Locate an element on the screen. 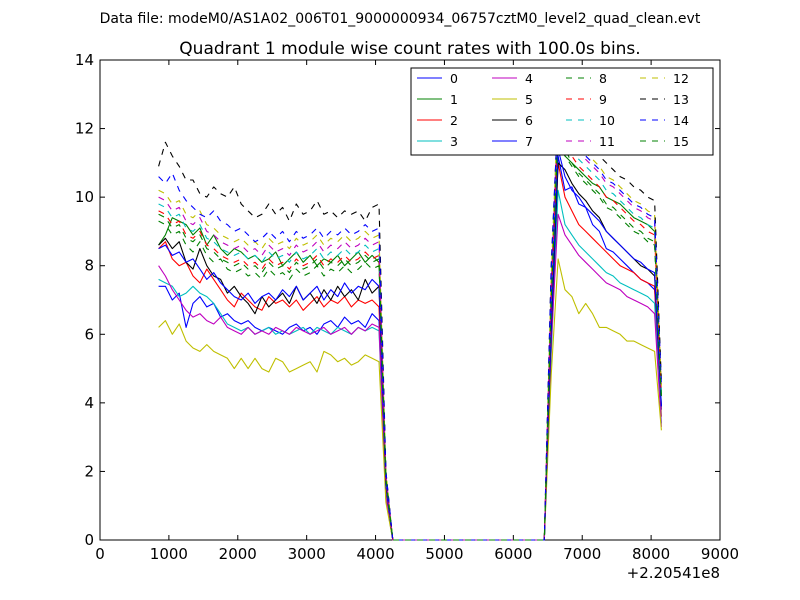 Image resolution: width=800 pixels, height=600 pixels. x-tick-label: 2000 is located at coordinates (238, 554).